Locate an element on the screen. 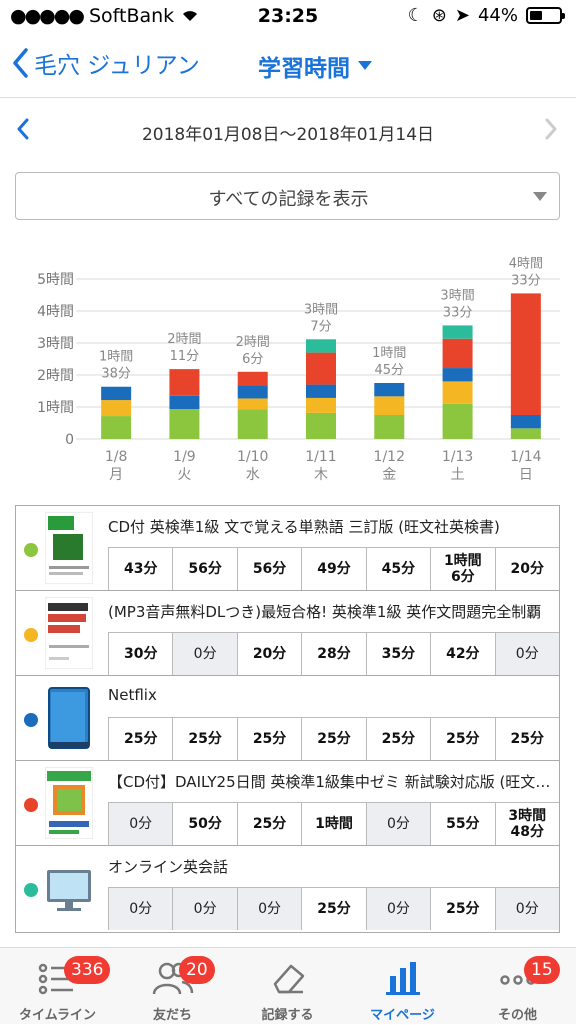 The height and width of the screenshot is (1025, 576). bar-total-label: 38分 is located at coordinates (116, 374).